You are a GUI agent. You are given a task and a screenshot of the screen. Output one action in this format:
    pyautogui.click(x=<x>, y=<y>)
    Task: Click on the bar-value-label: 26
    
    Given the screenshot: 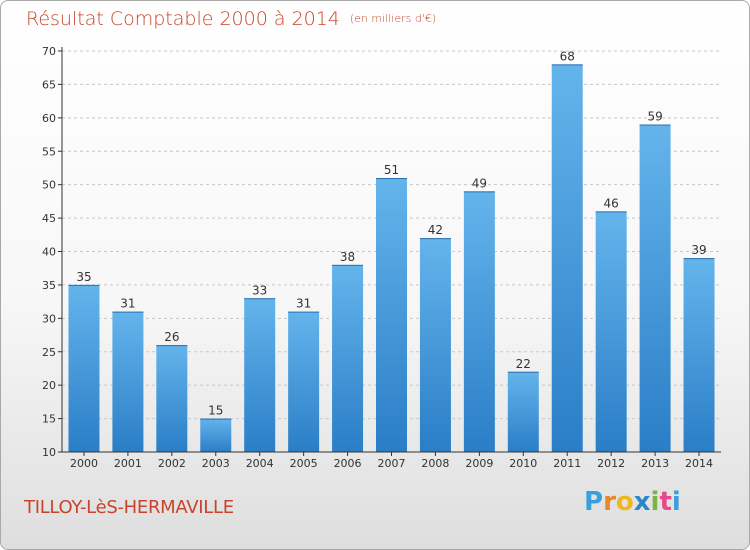 What is the action you would take?
    pyautogui.click(x=171, y=337)
    